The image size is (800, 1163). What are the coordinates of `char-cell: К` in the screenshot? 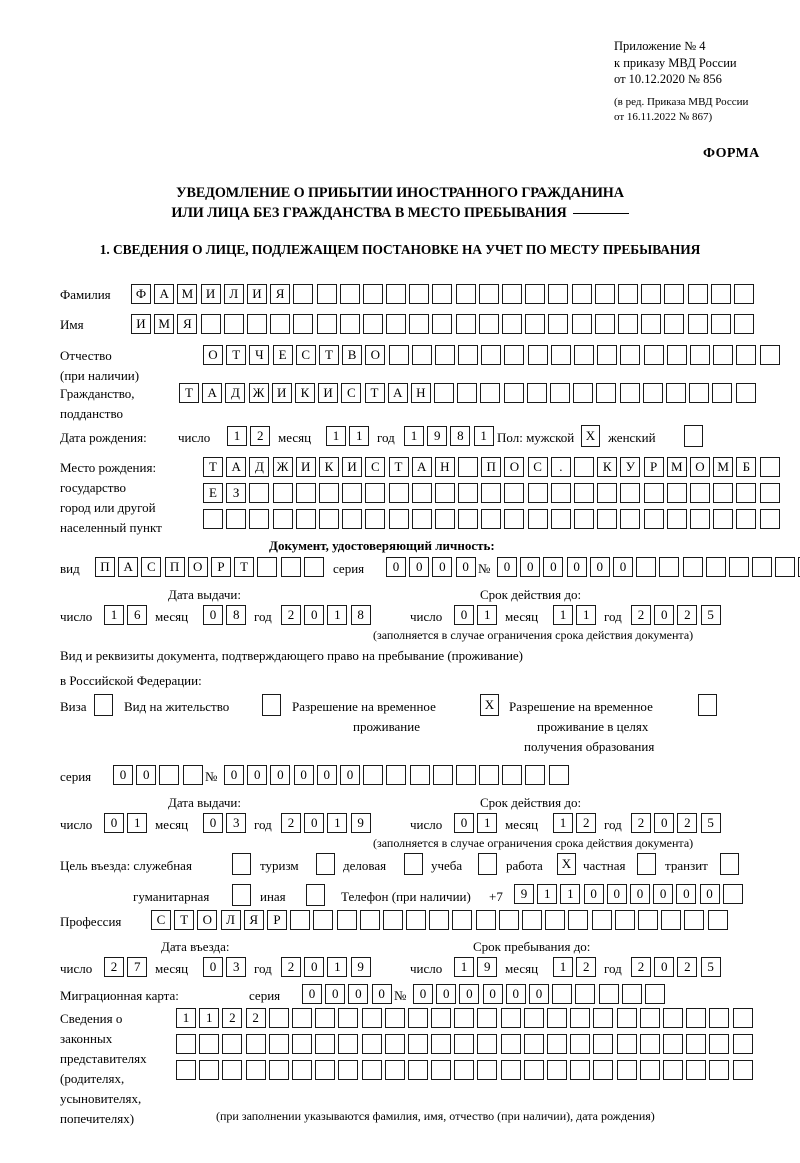 It's located at (607, 467).